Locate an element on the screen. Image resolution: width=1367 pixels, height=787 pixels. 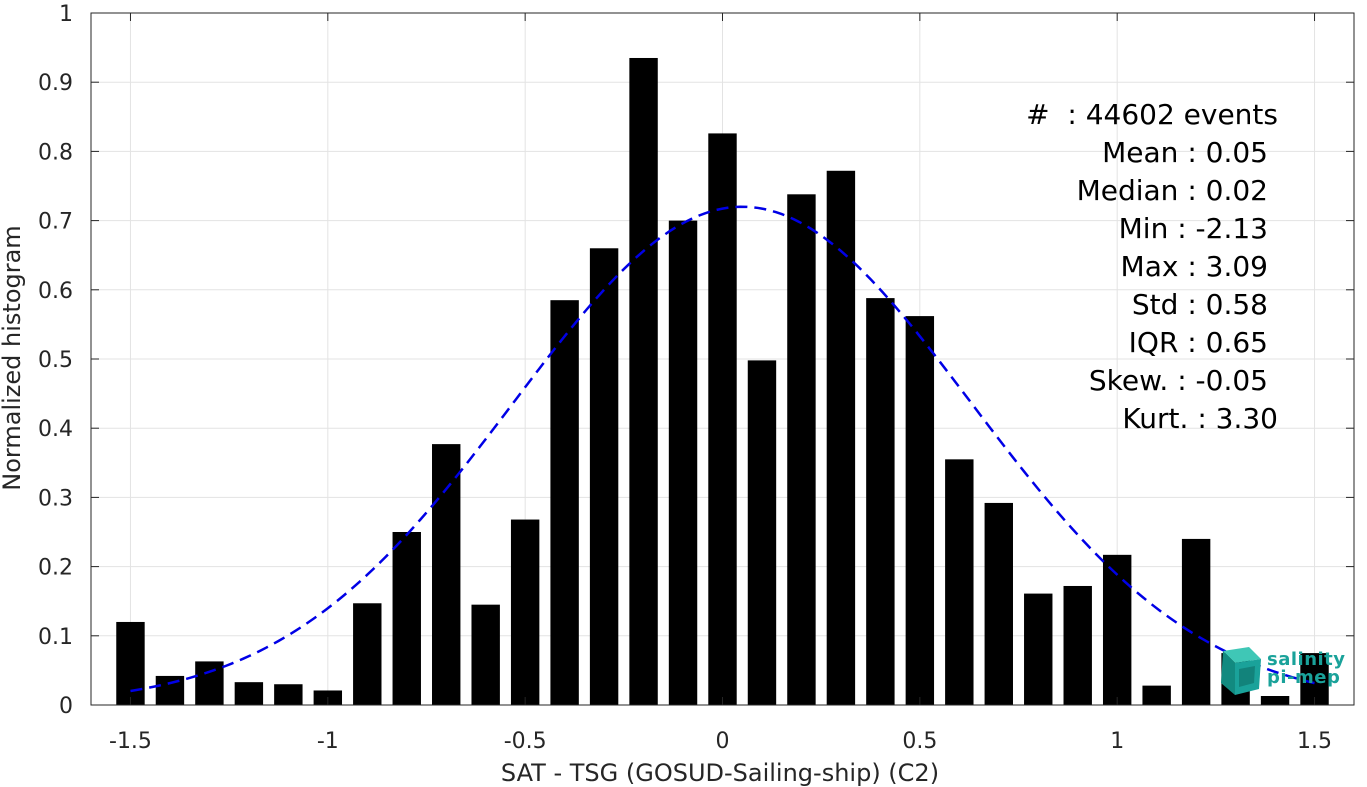
x-tick-label: 1.5 is located at coordinates (1314, 741).